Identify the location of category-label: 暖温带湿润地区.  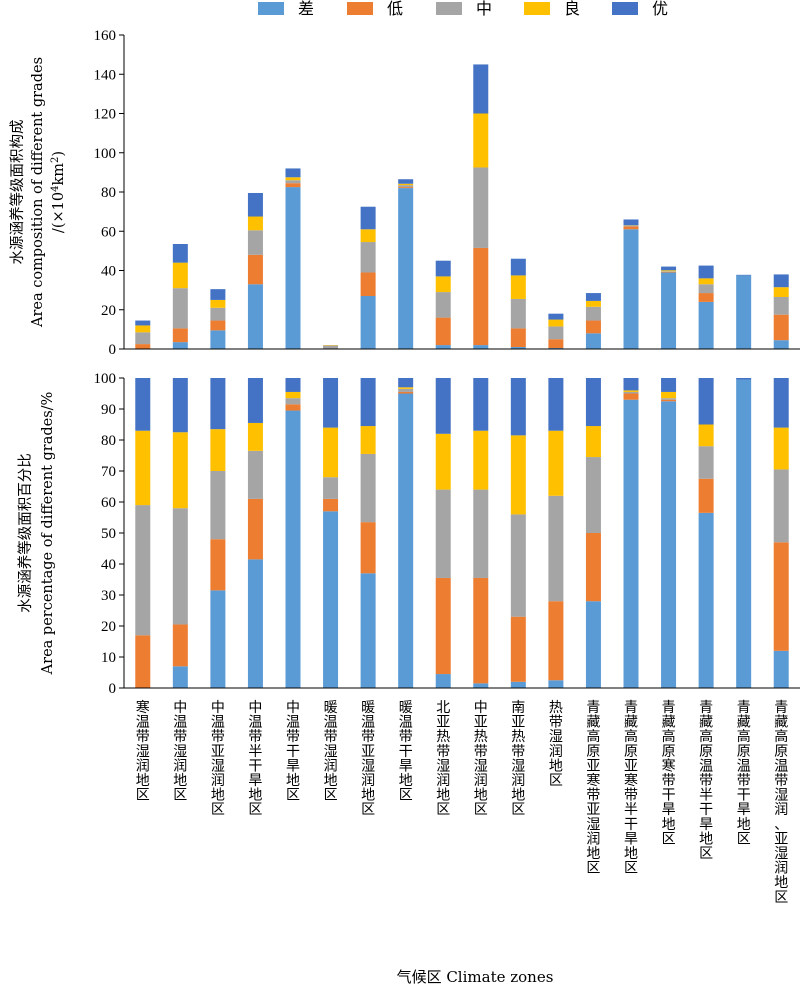
(331, 752).